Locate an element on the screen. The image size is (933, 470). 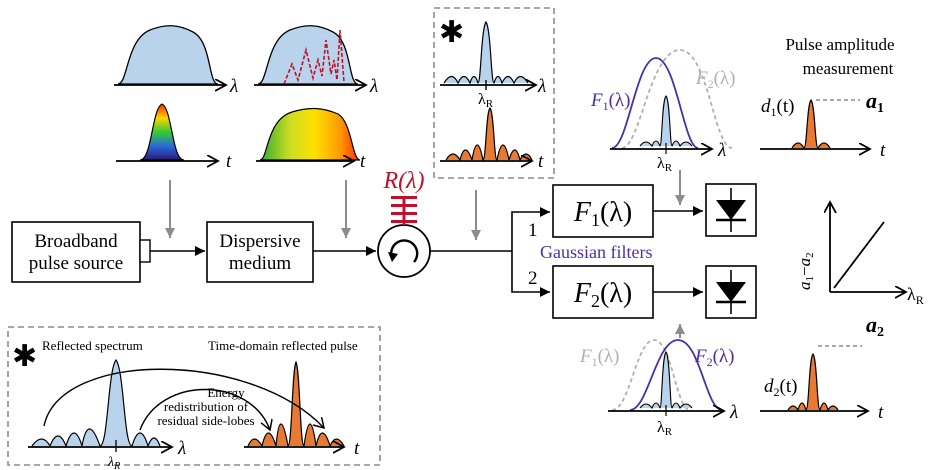
chirped-pulse-plot: t is located at coordinates (311, 139).